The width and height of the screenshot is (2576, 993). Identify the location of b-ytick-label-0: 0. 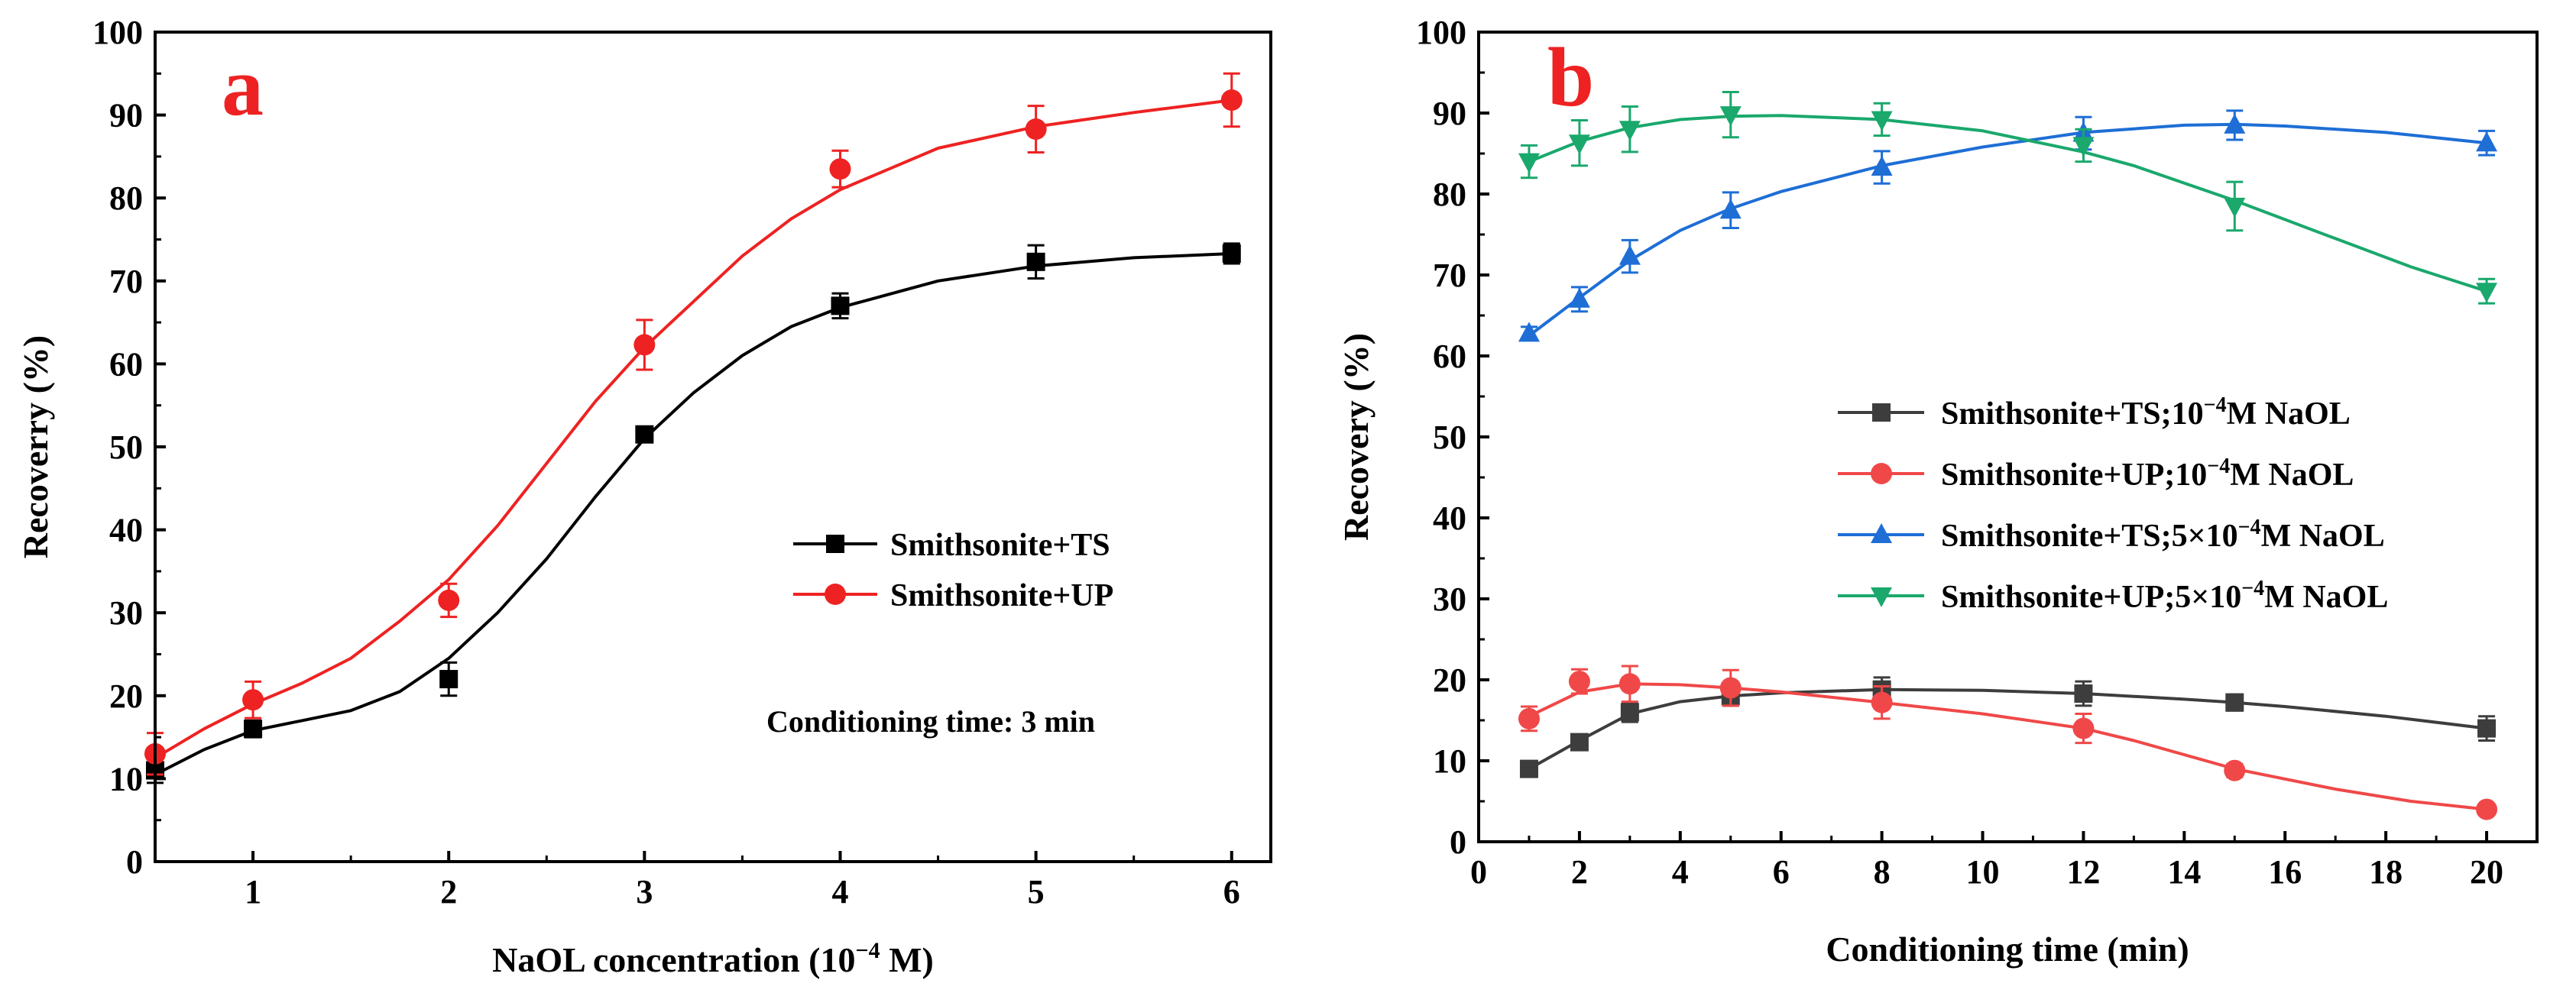
(1458, 842).